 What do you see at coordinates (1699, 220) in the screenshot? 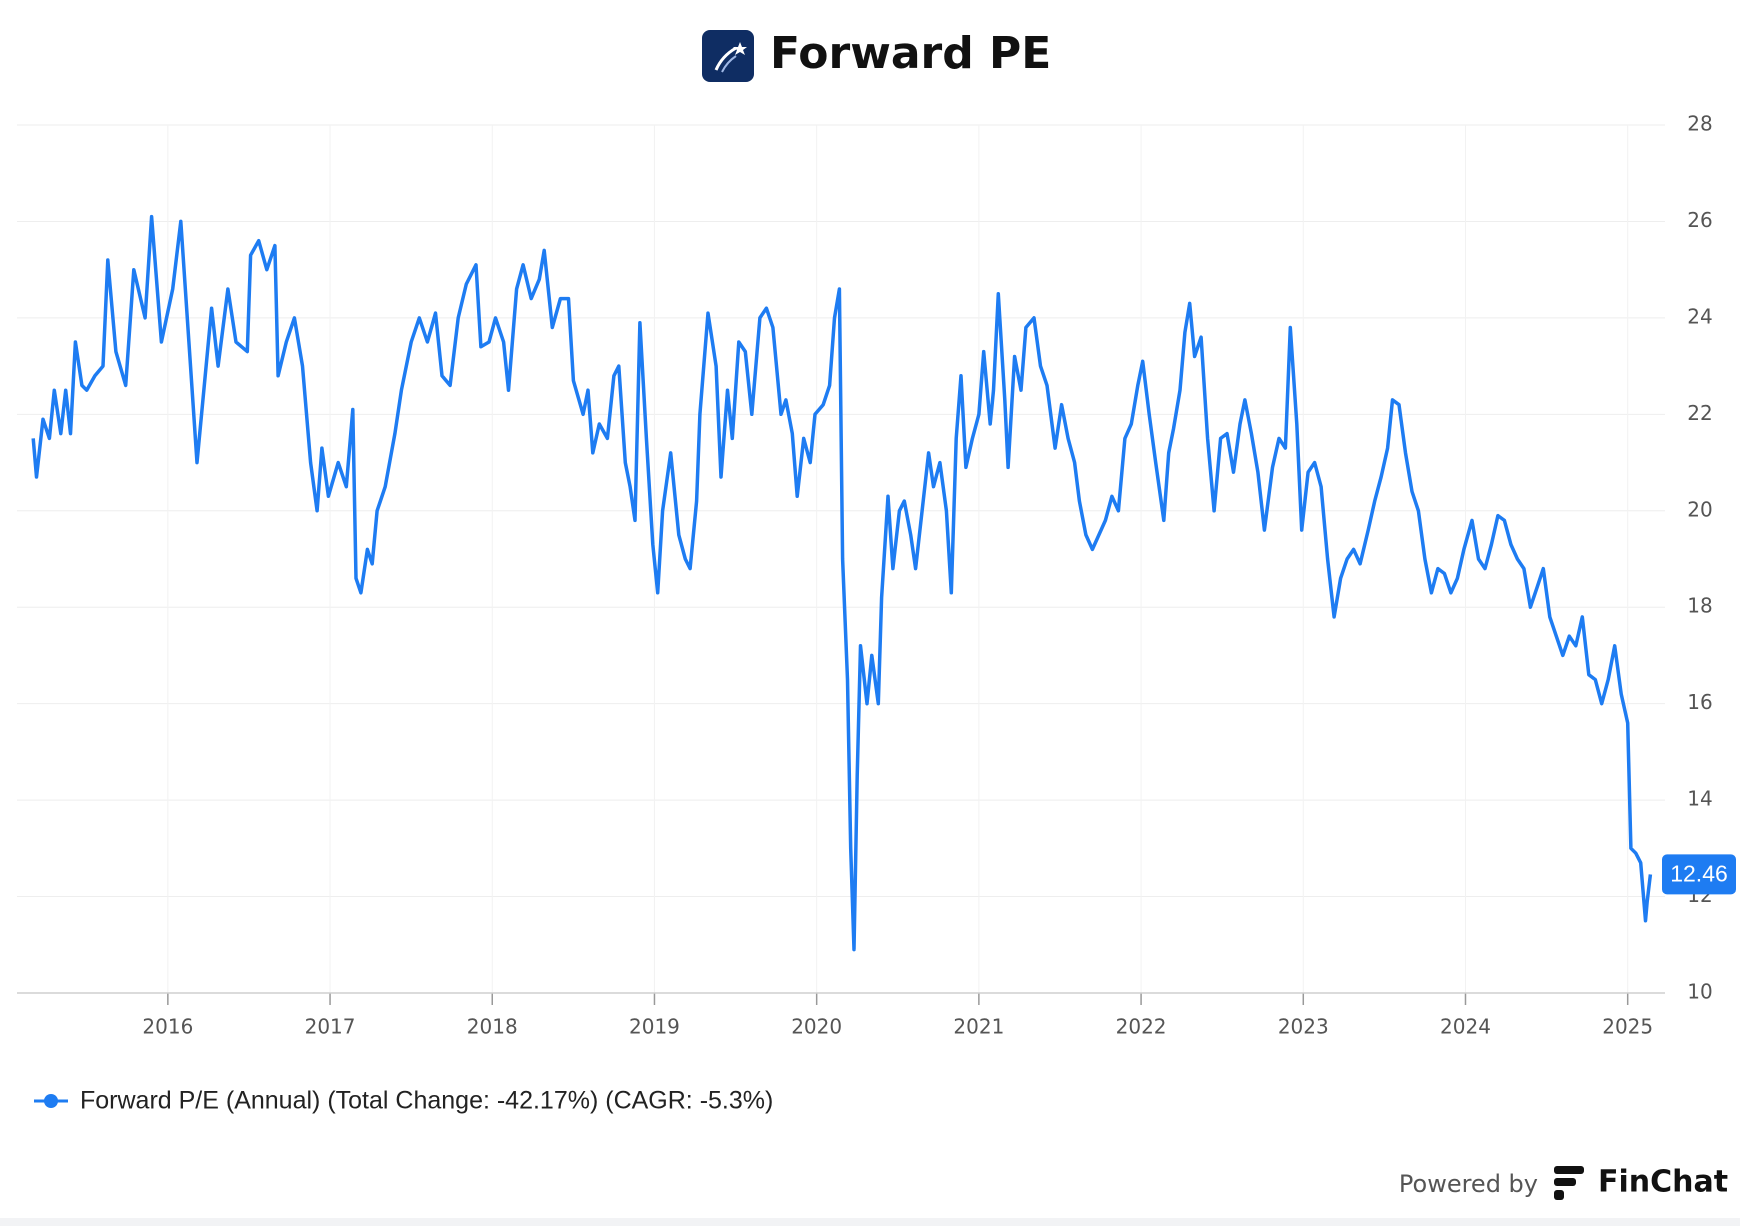
I see `y-tick-label: 26` at bounding box center [1699, 220].